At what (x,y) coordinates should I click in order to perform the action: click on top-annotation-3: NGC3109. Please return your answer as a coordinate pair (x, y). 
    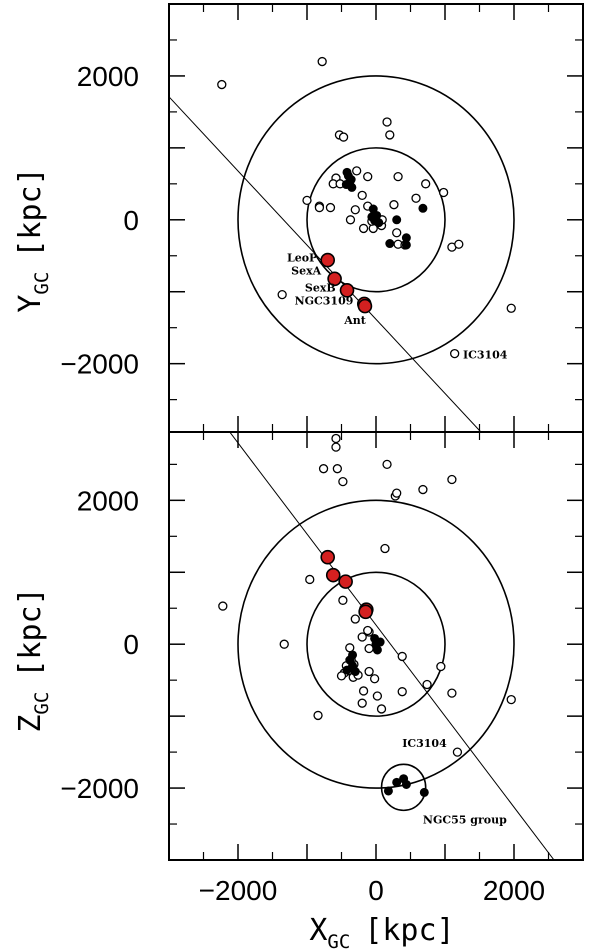
    Looking at the image, I should click on (324, 301).